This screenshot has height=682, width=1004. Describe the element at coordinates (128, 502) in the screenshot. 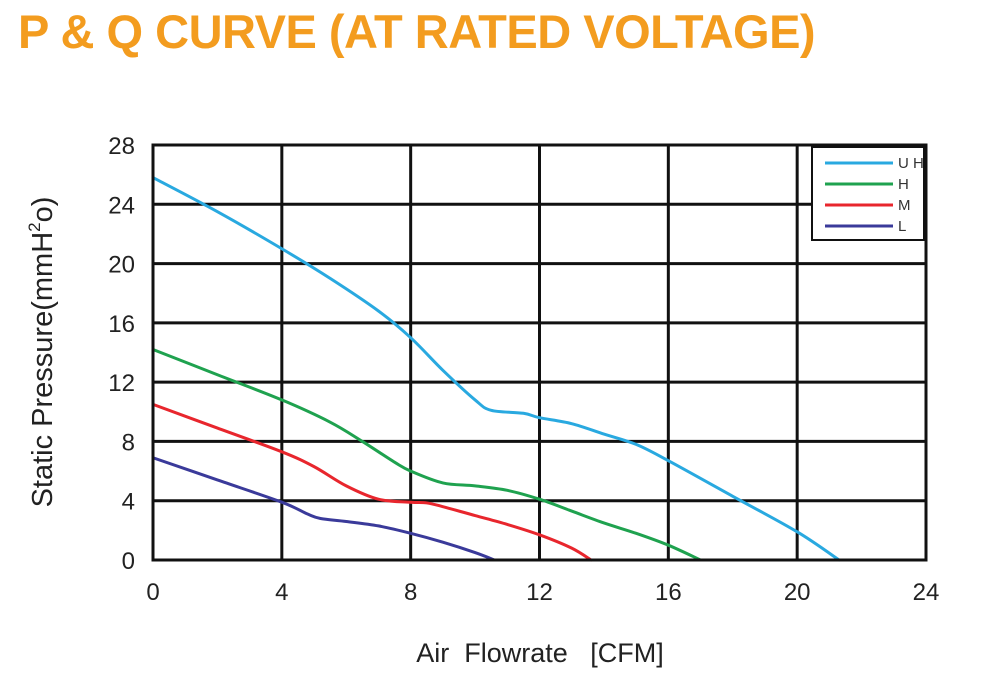

I see `y-tick-label: 4` at that location.